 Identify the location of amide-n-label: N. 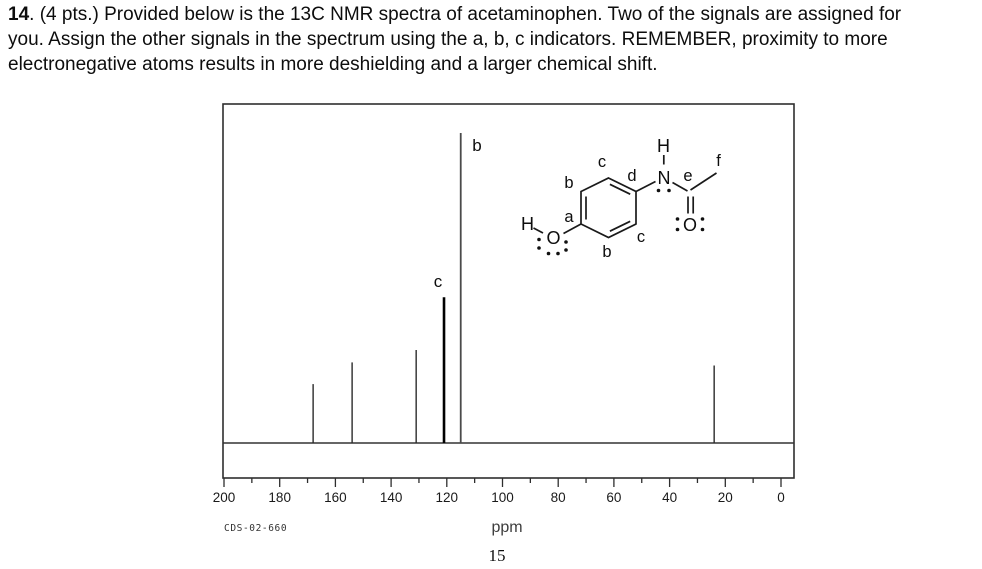
(664, 178).